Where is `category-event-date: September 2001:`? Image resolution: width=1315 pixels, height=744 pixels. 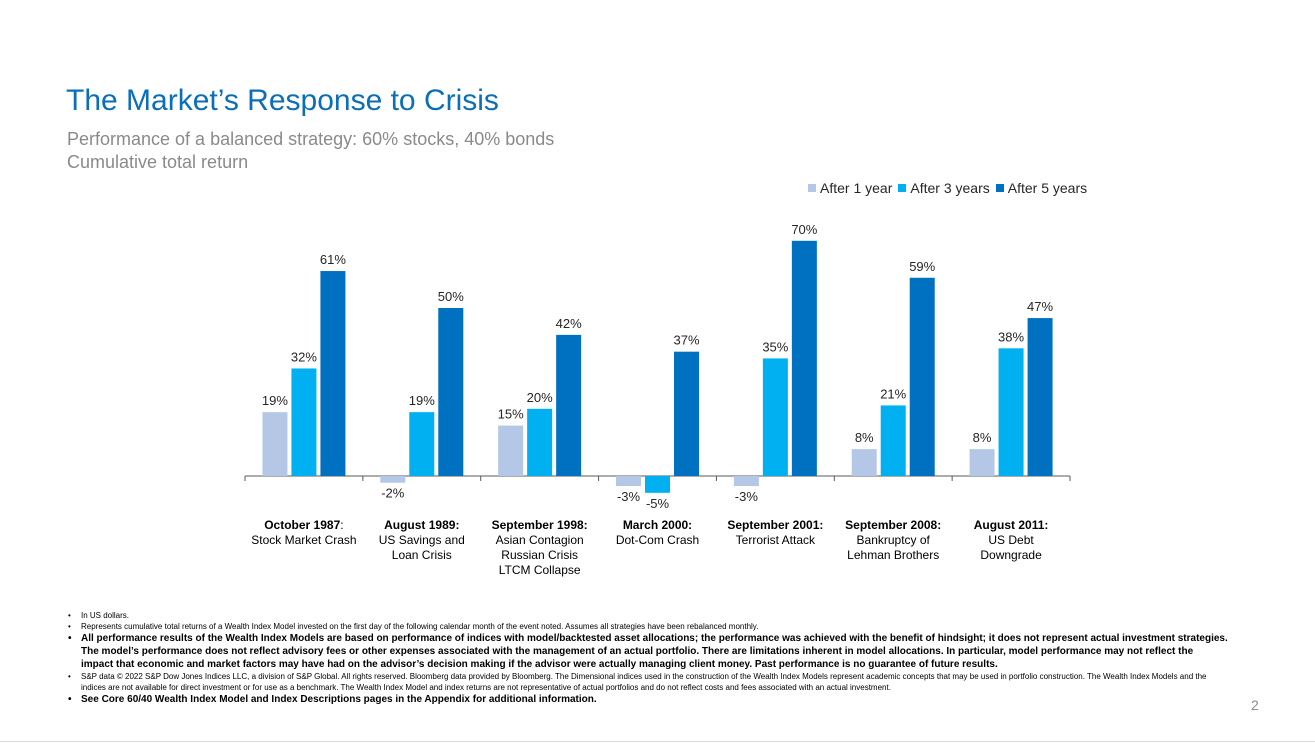 category-event-date: September 2001: is located at coordinates (775, 525).